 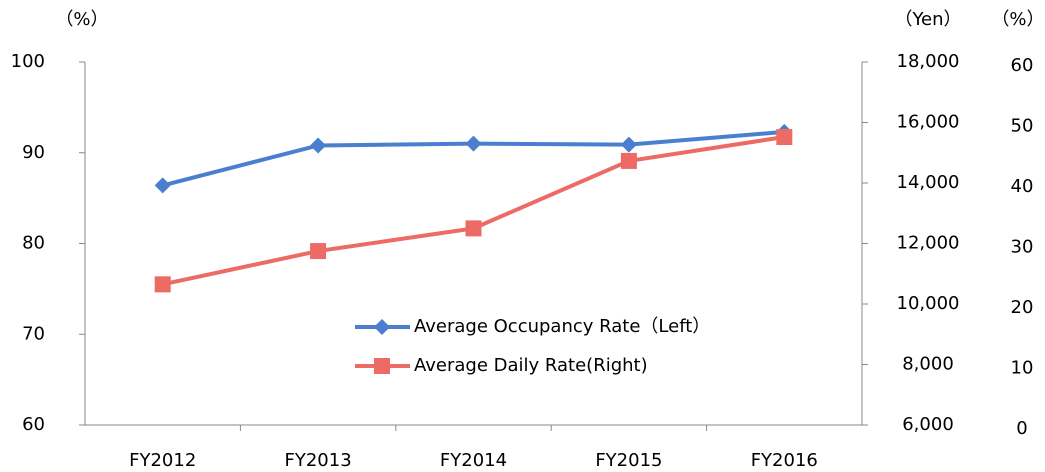 What do you see at coordinates (784, 460) in the screenshot?
I see `x-tick-label: FY2016` at bounding box center [784, 460].